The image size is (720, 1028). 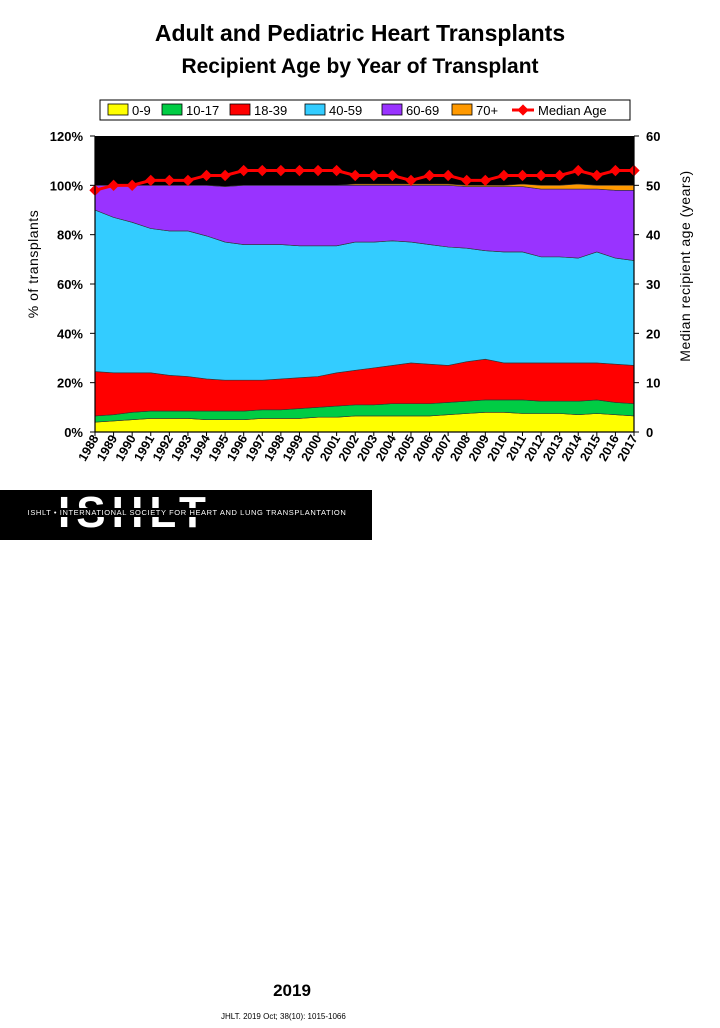 What do you see at coordinates (649, 432) in the screenshot?
I see `y-tick-label-right: 0` at bounding box center [649, 432].